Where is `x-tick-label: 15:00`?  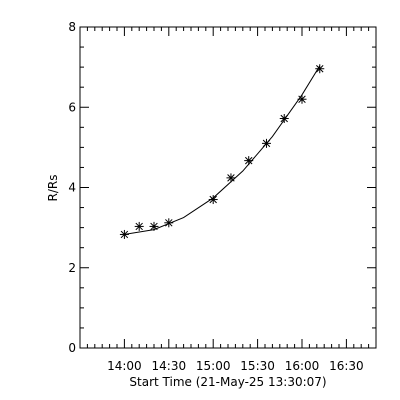 x-tick-label: 15:00 is located at coordinates (213, 366).